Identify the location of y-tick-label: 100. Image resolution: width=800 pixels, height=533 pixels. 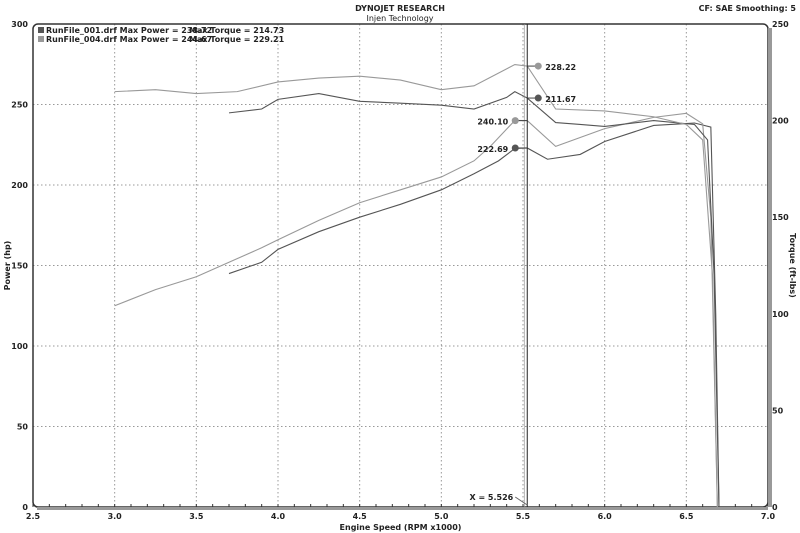
(19, 346).